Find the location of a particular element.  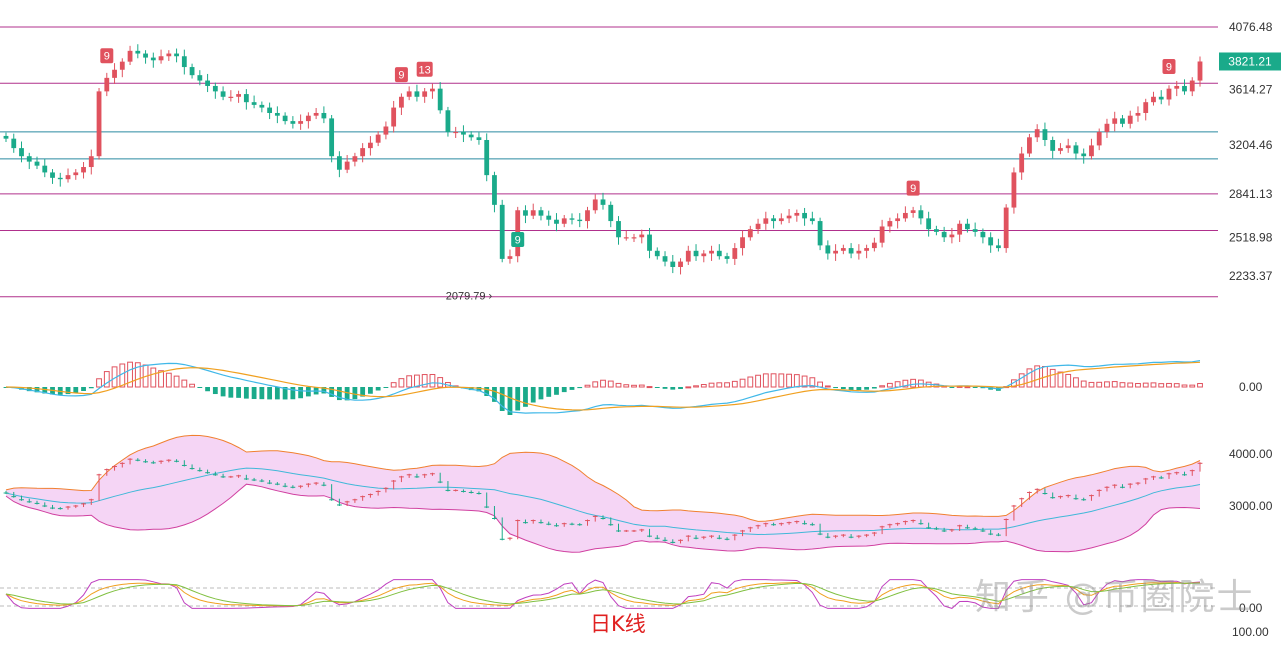

current-price-label: 3821.21 is located at coordinates (1250, 61).